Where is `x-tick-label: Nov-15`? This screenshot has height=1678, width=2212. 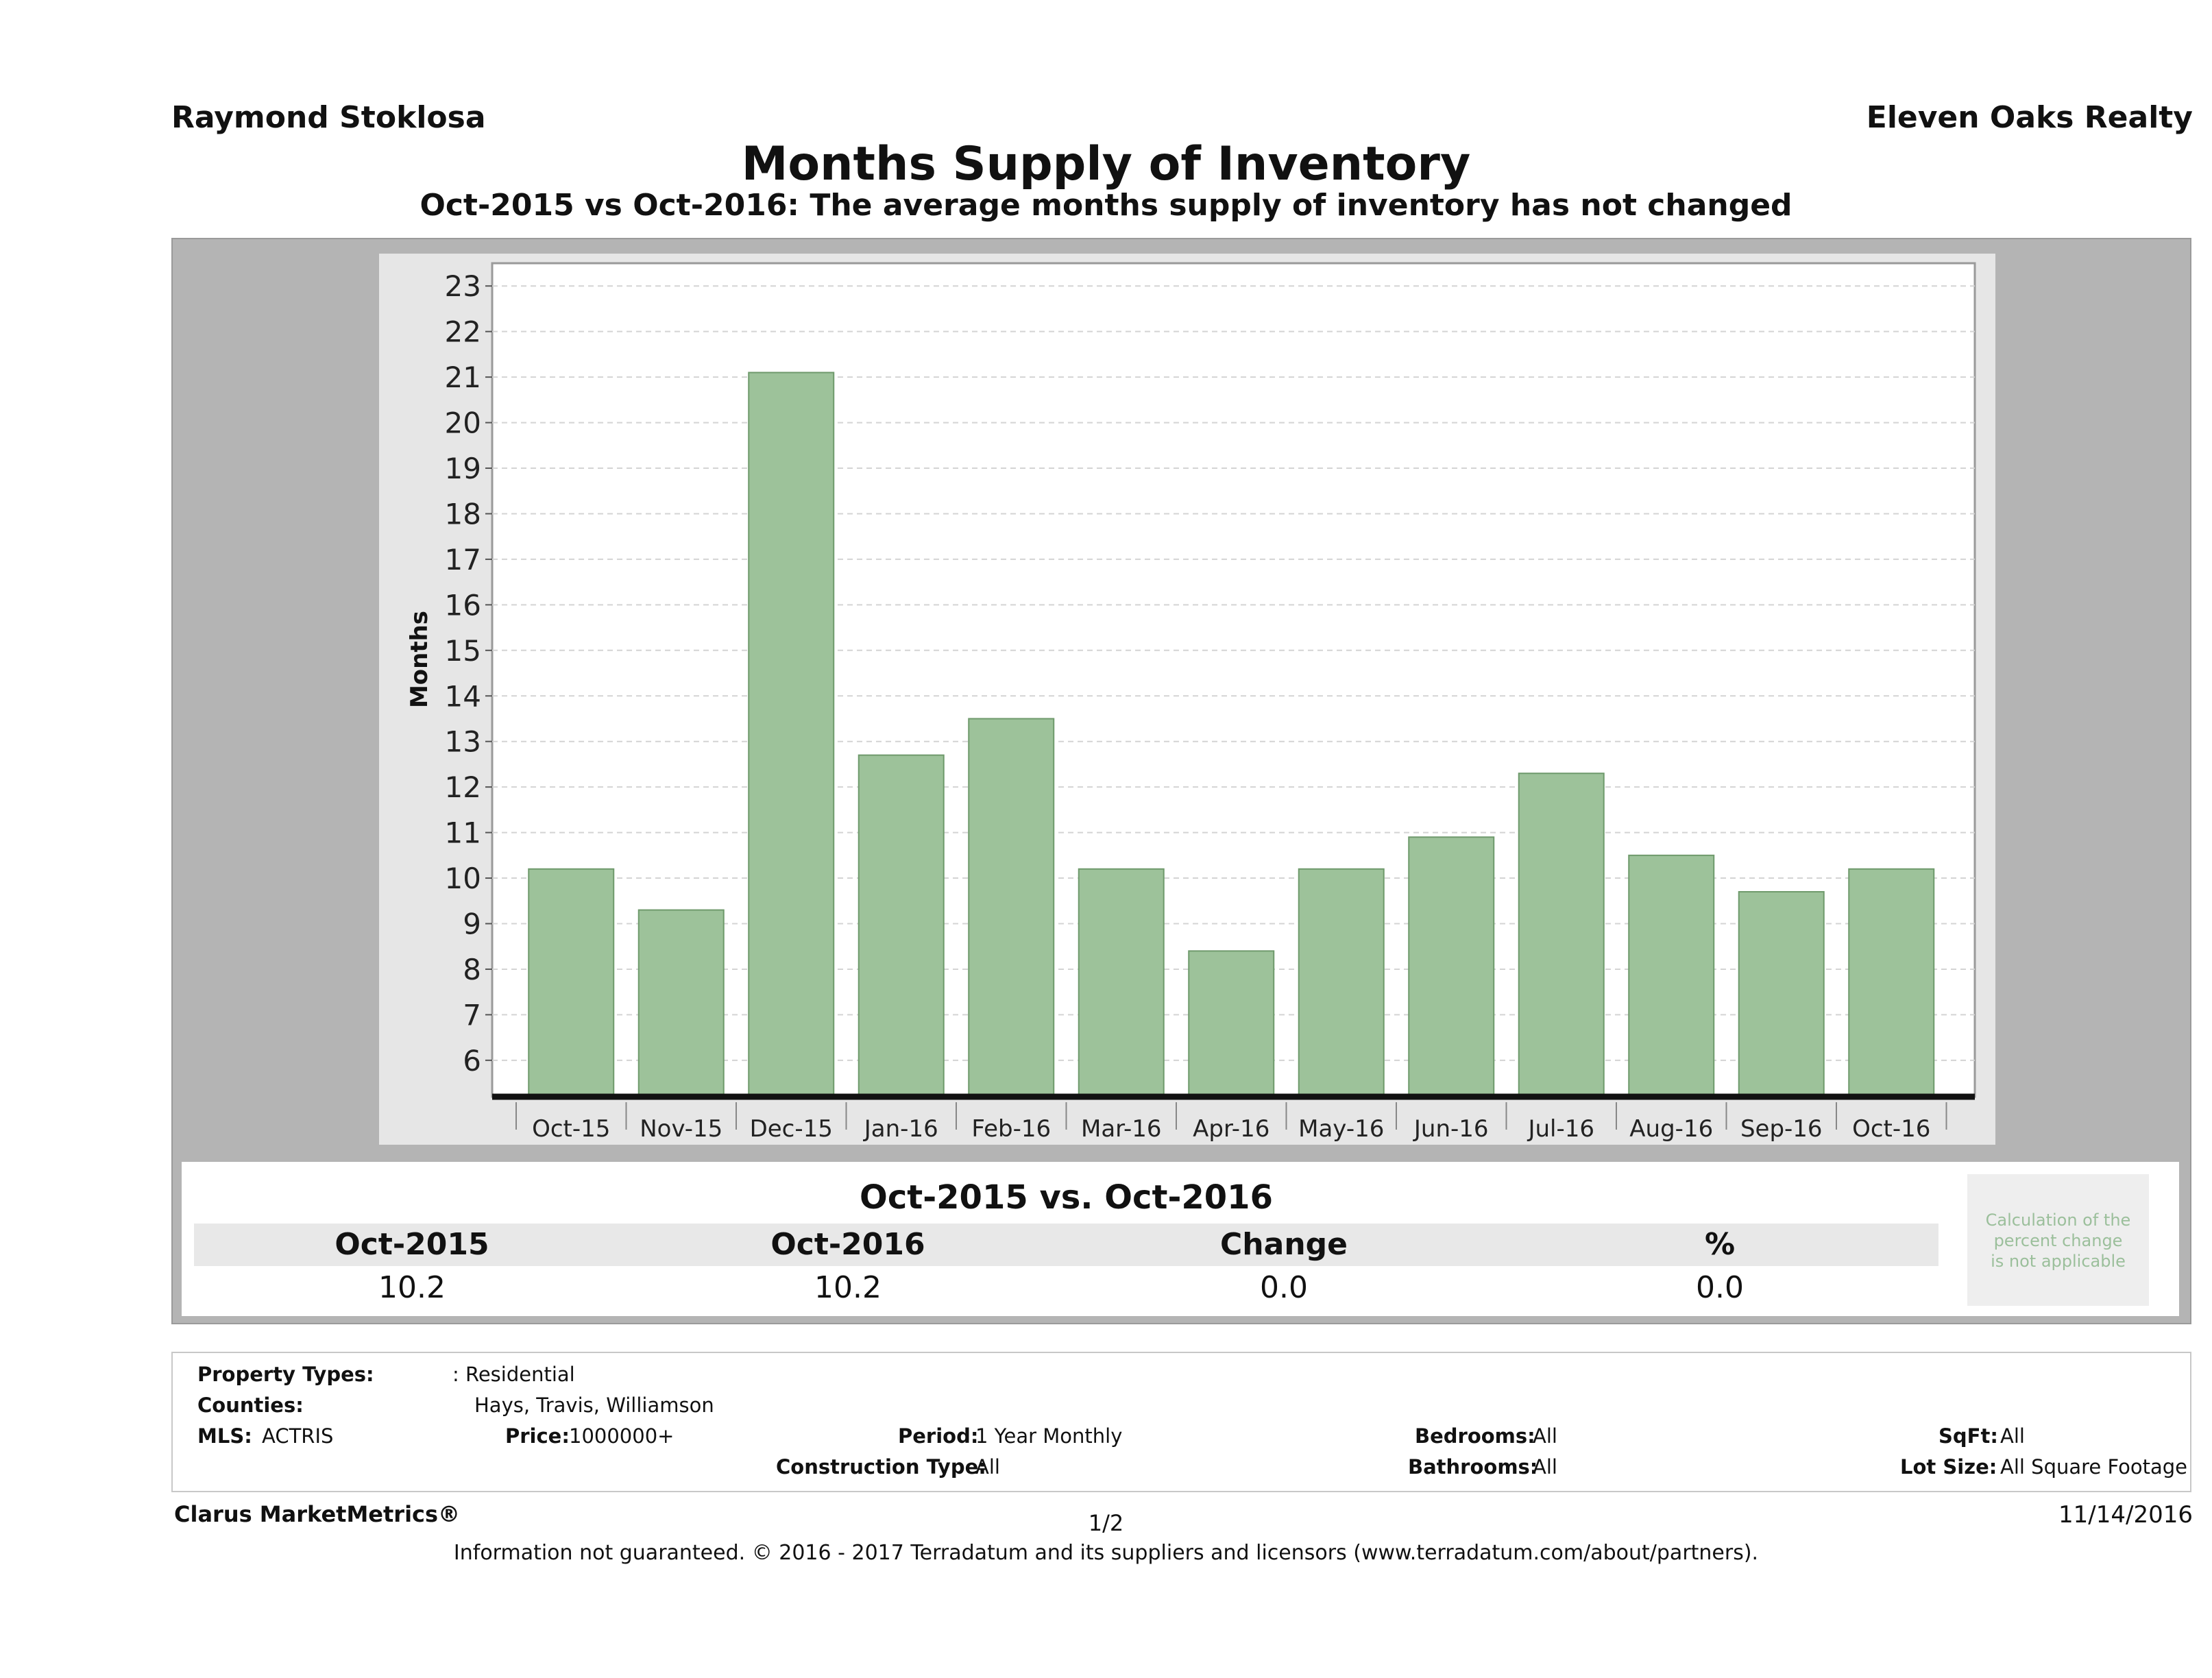 x-tick-label: Nov-15 is located at coordinates (681, 1129).